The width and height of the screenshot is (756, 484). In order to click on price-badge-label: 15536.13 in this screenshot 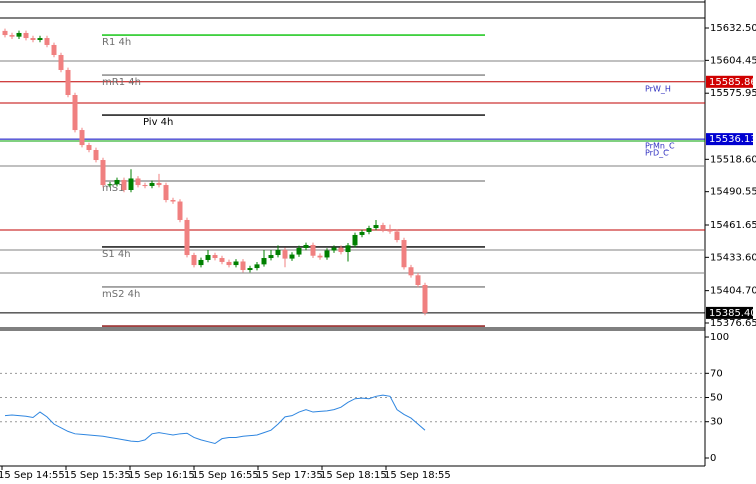, I will do `click(732, 139)`.